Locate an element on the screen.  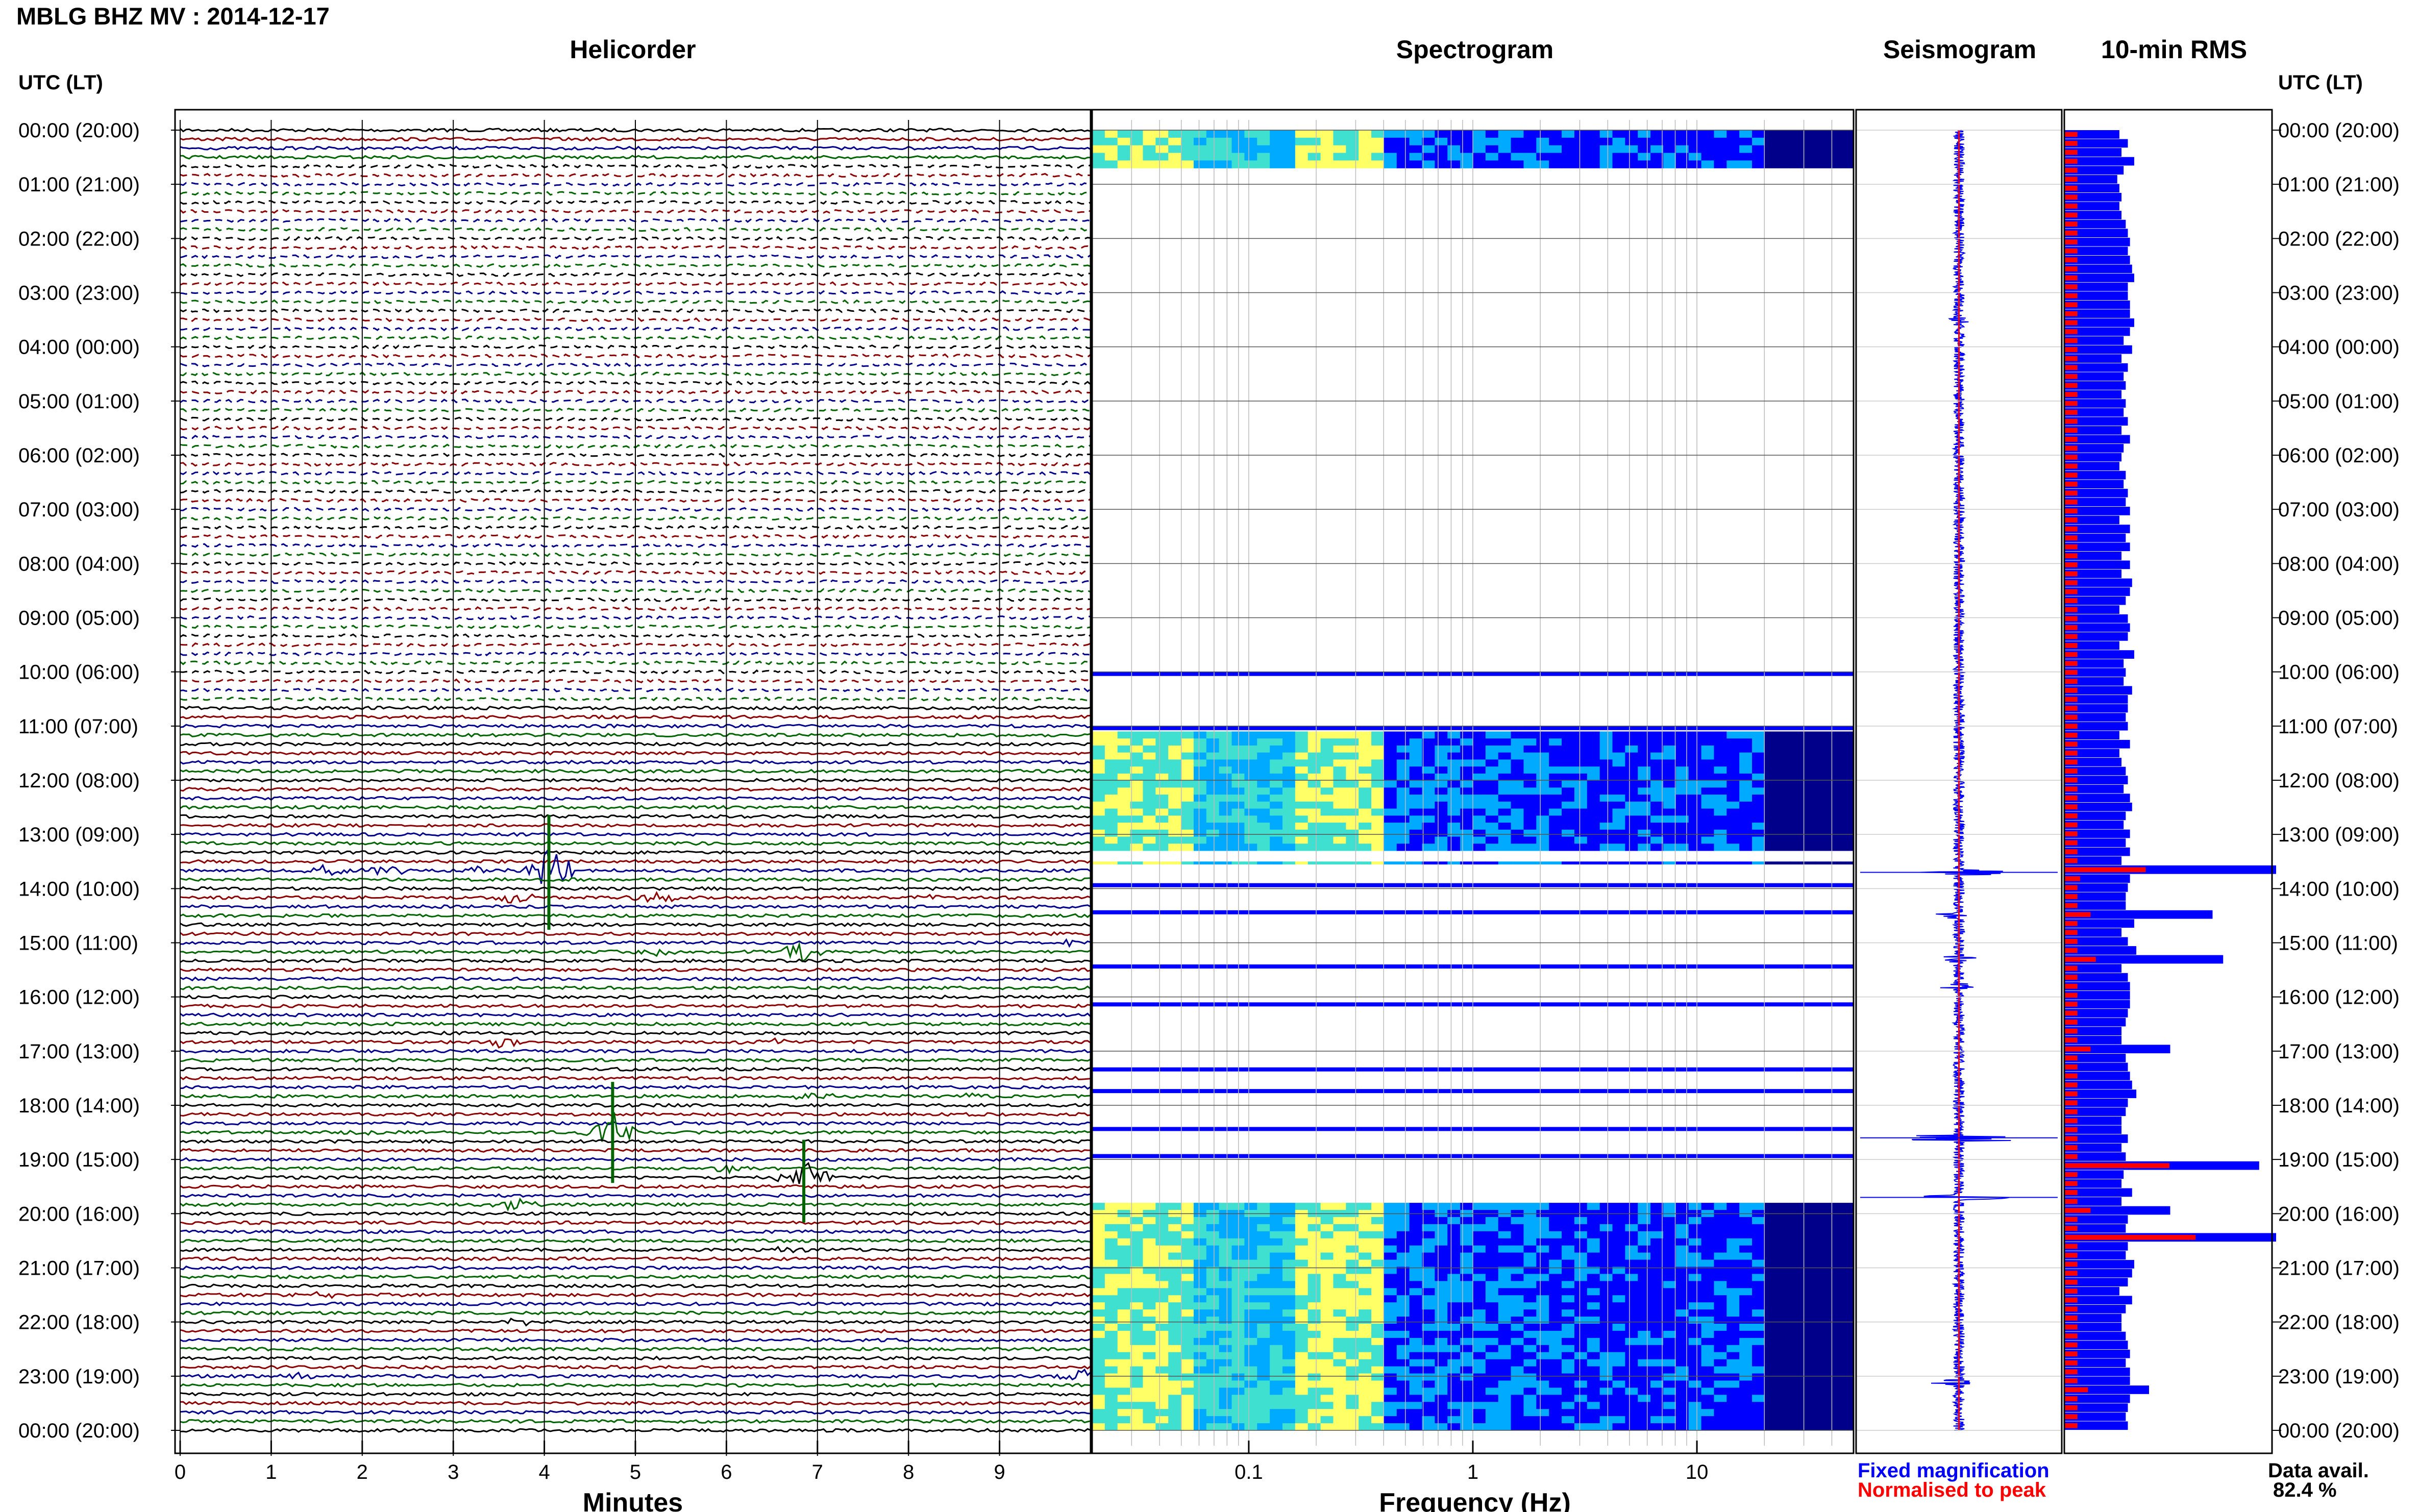
spectrogram-tick-label: 0.1 is located at coordinates (1249, 1472).